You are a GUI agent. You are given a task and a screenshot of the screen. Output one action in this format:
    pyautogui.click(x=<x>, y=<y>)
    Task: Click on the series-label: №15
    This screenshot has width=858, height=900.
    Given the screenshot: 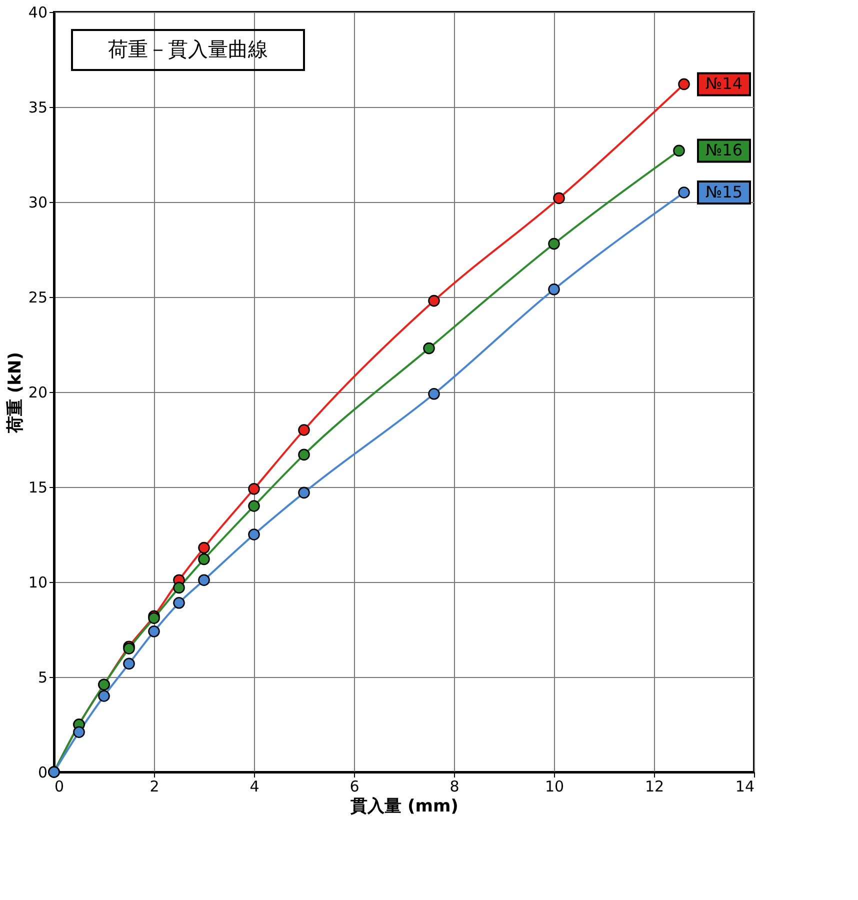 What is the action you would take?
    pyautogui.click(x=724, y=192)
    